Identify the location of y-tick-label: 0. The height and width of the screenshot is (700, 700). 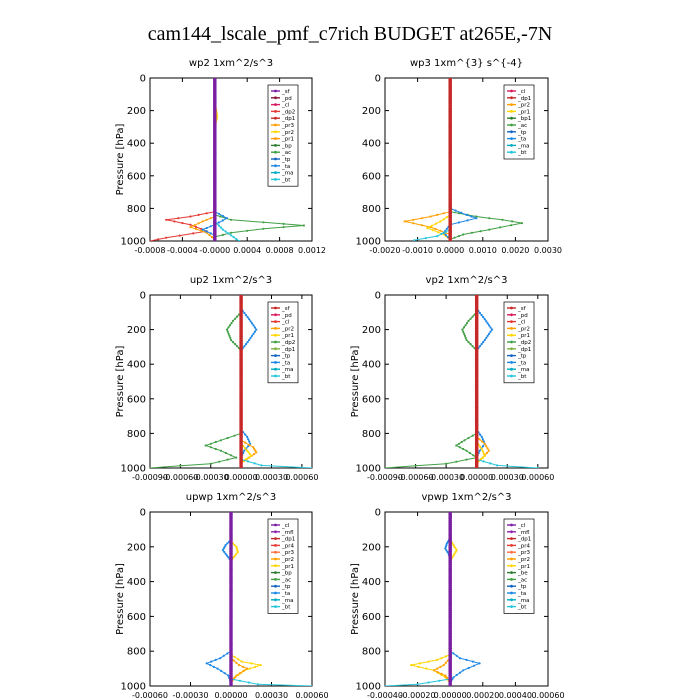
(378, 296).